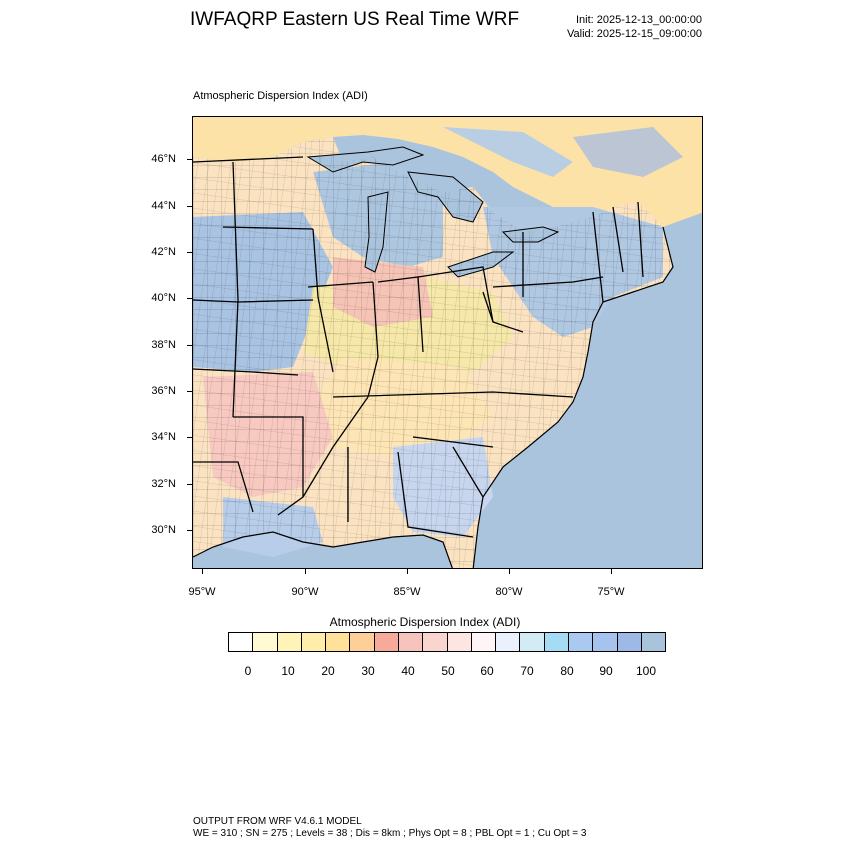  Describe the element at coordinates (487, 671) in the screenshot. I see `colorbar-label: 60` at that location.